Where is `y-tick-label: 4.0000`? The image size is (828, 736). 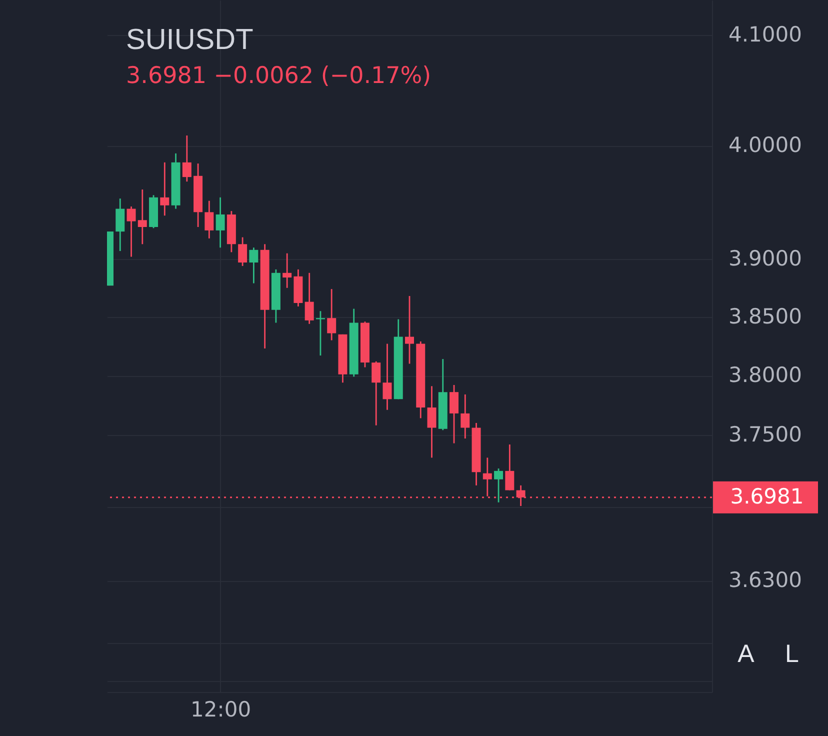
y-tick-label: 4.0000 is located at coordinates (765, 145).